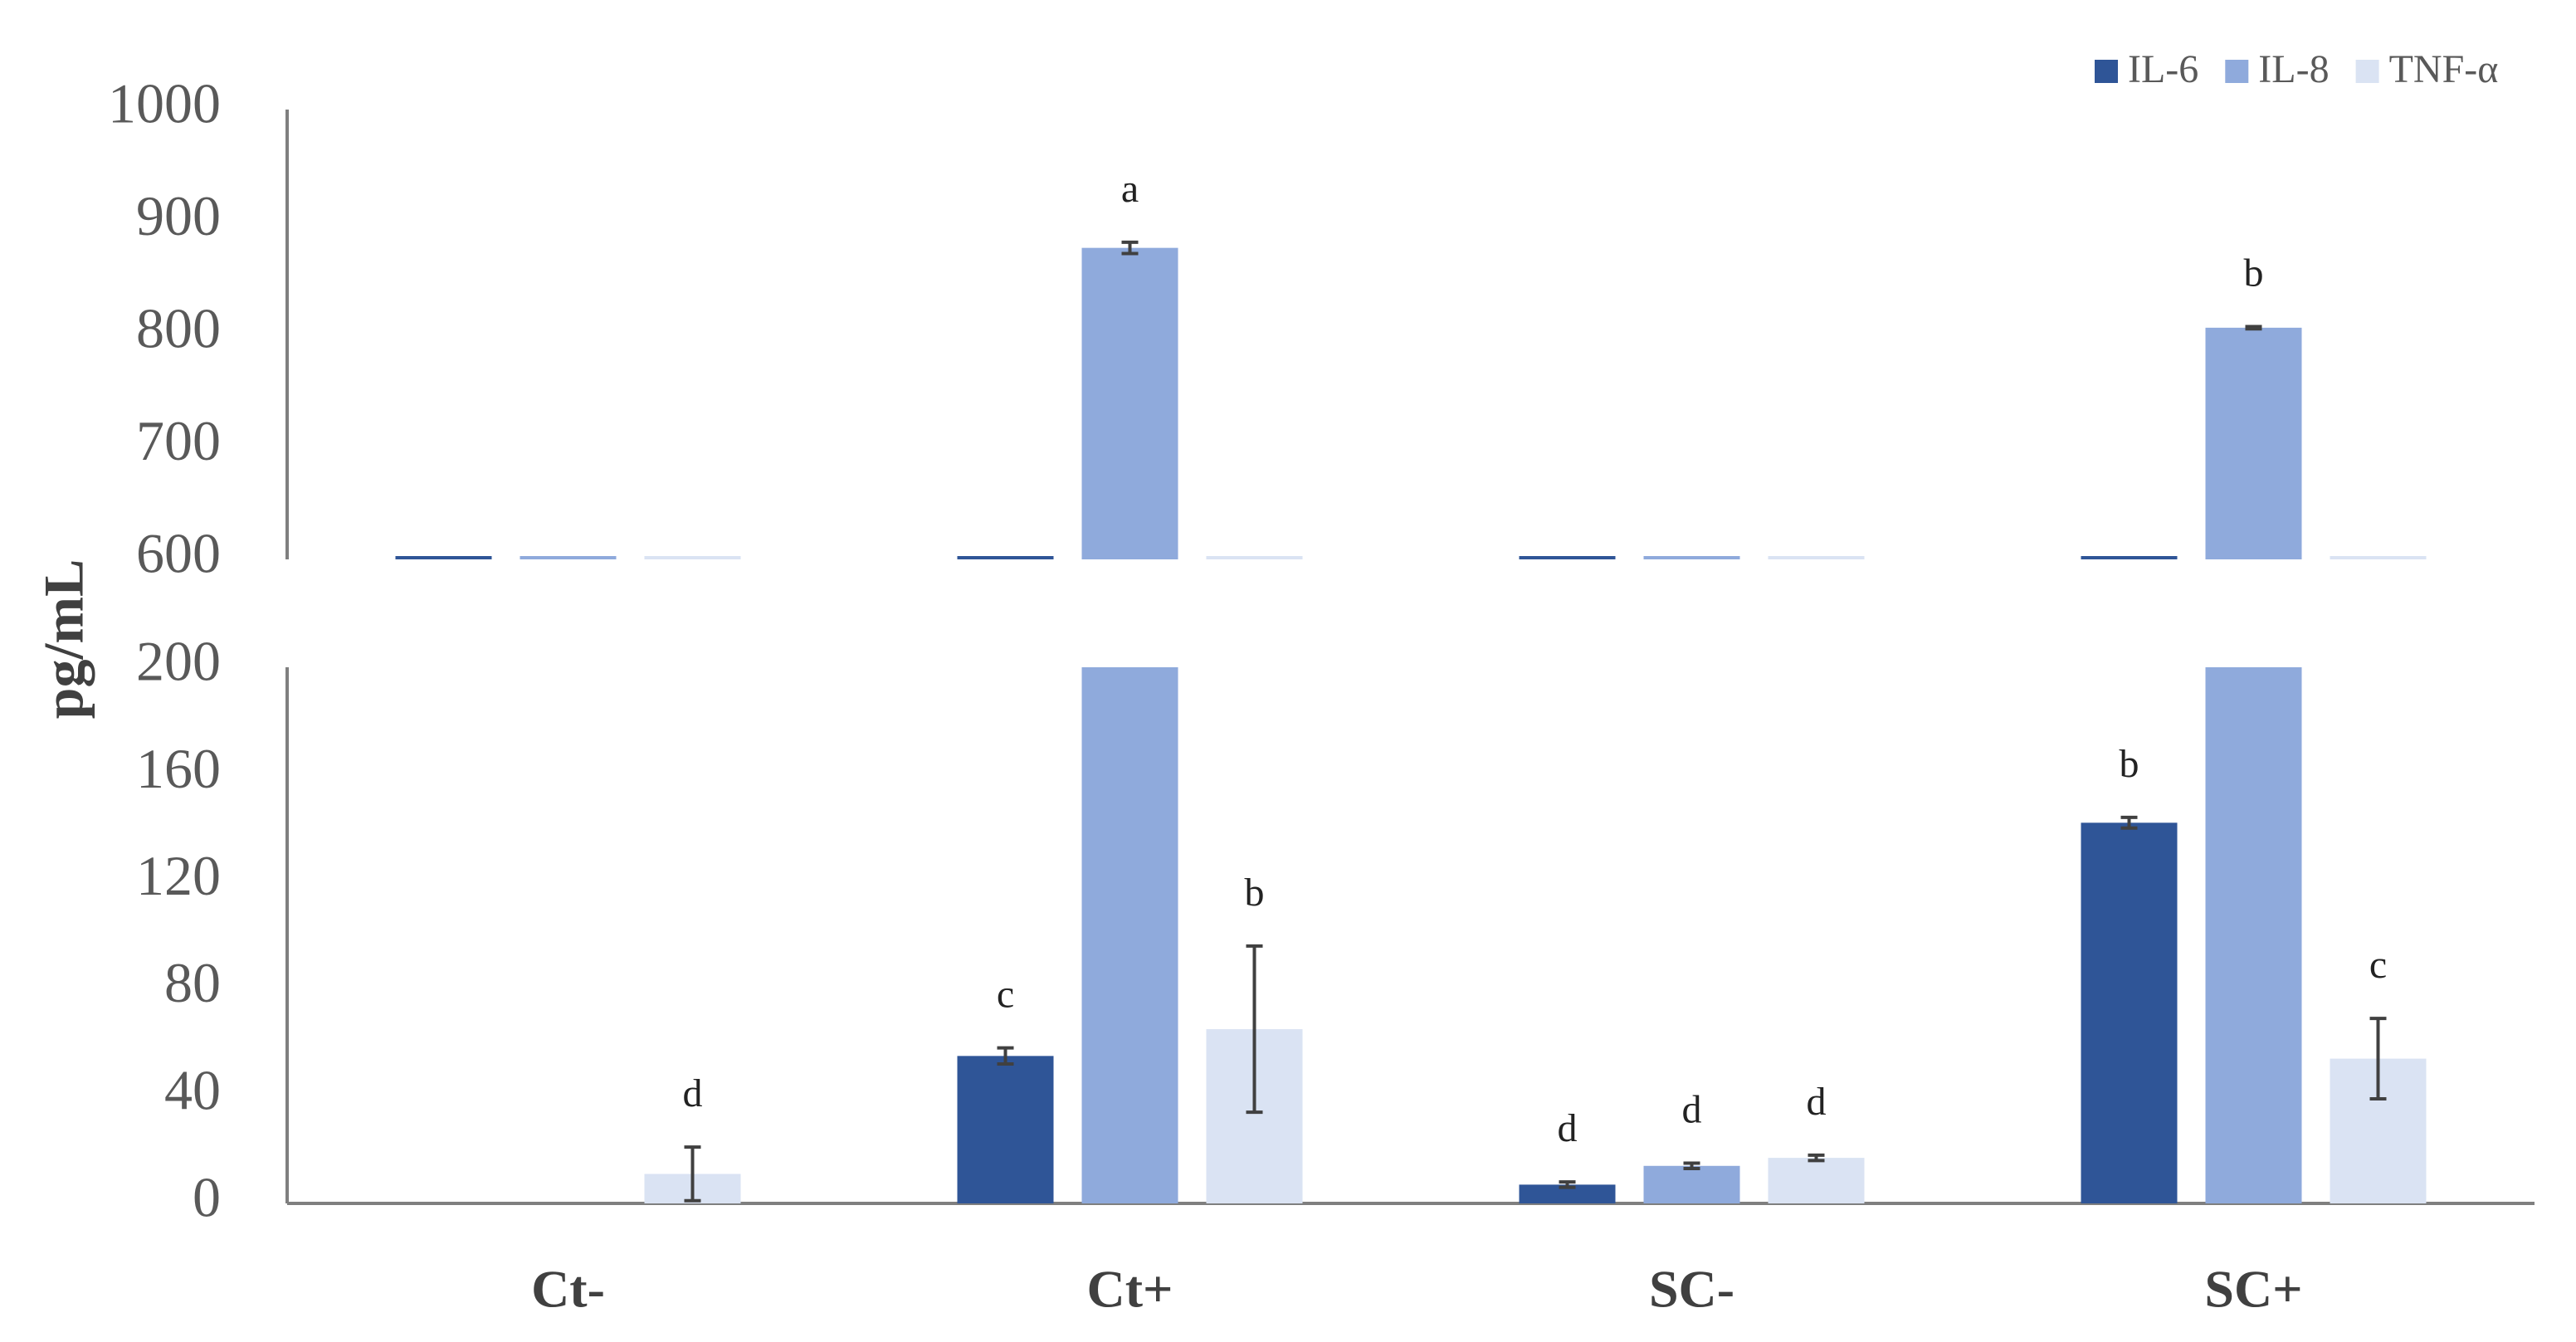 This screenshot has height=1342, width=2576. Describe the element at coordinates (165, 103) in the screenshot. I see `y-tick-label: 1000` at that location.